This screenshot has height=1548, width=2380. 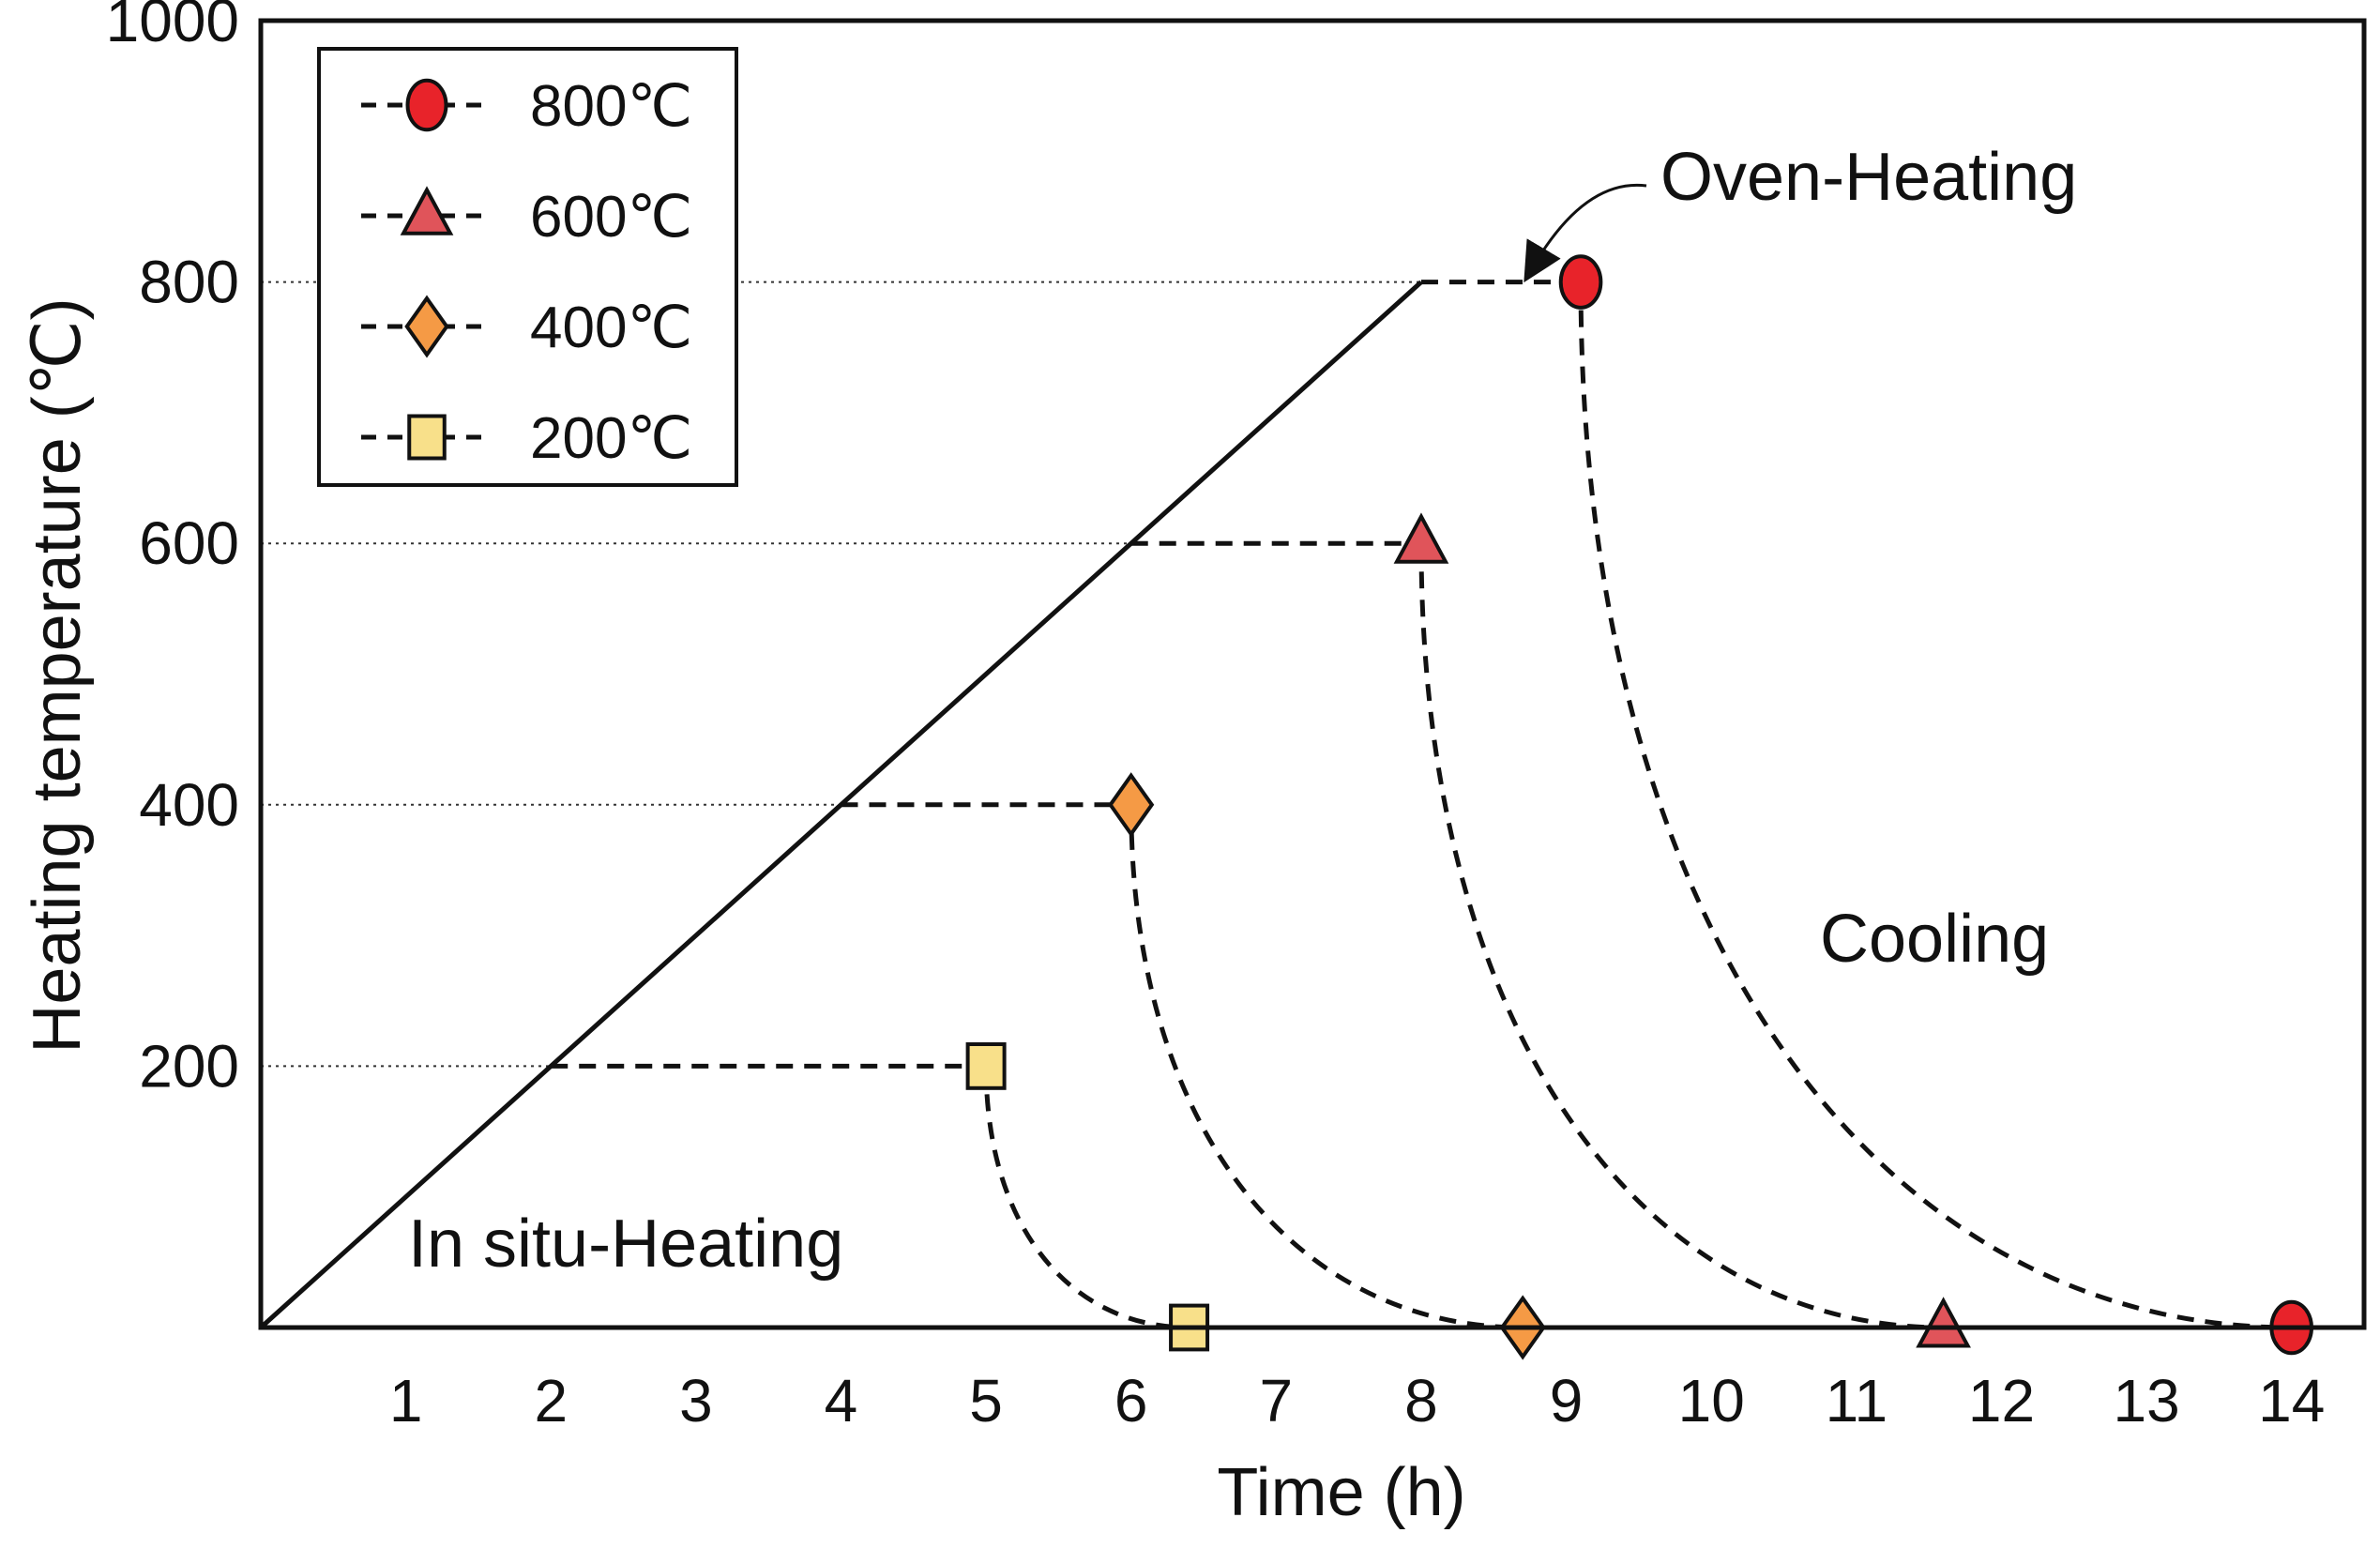 I want to click on x-axis-title: Time (h), so click(x=1341, y=1492).